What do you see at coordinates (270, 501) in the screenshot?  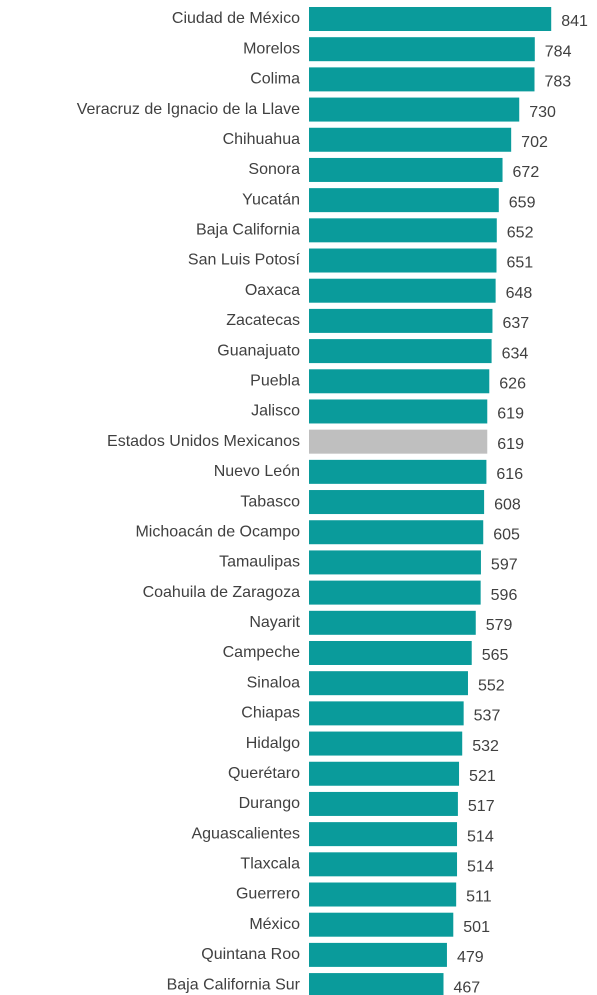 I see `category-label: Tabasco` at bounding box center [270, 501].